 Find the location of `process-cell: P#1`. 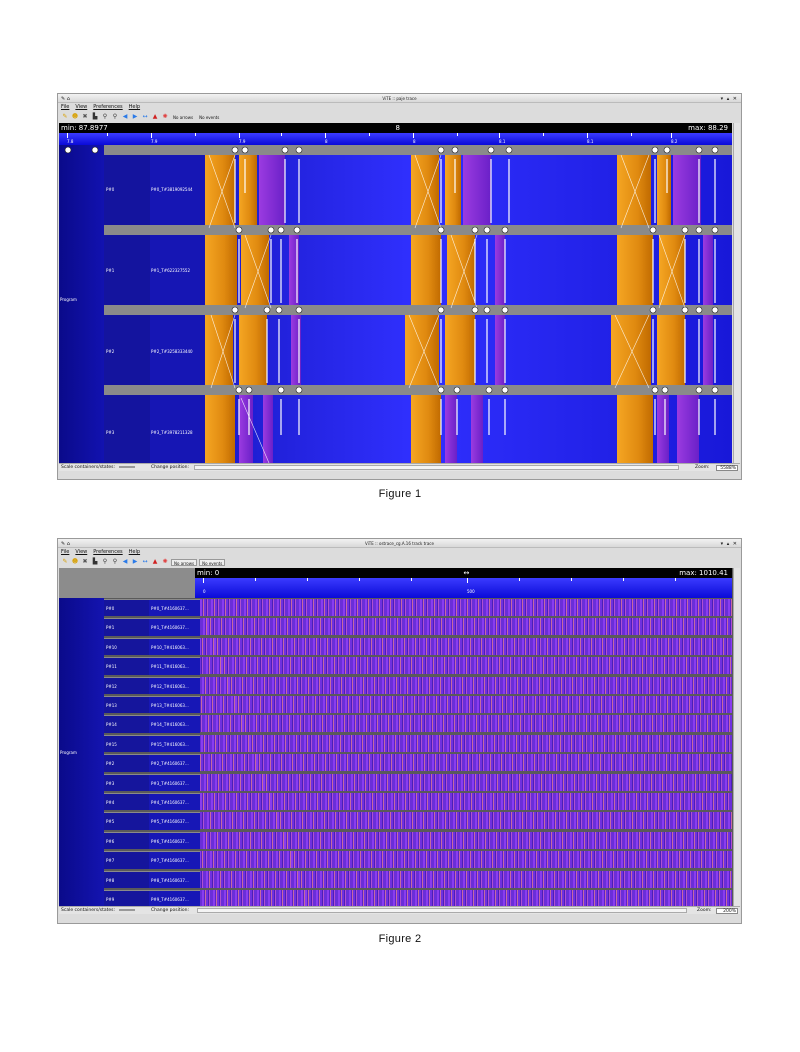

process-cell: P#1 is located at coordinates (126, 627).